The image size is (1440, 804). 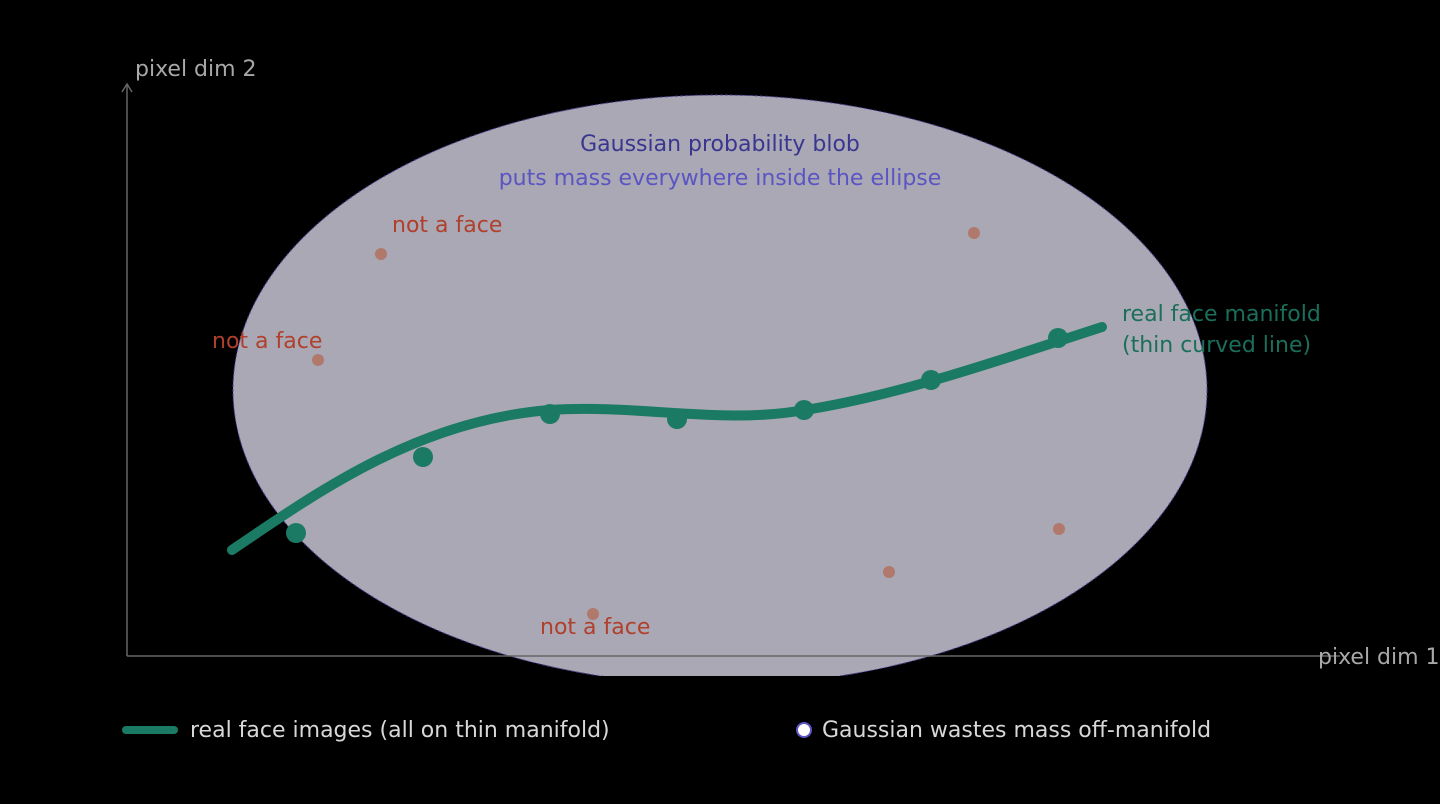 I want to click on x-axis-label: pixel dim 1, so click(x=1379, y=657).